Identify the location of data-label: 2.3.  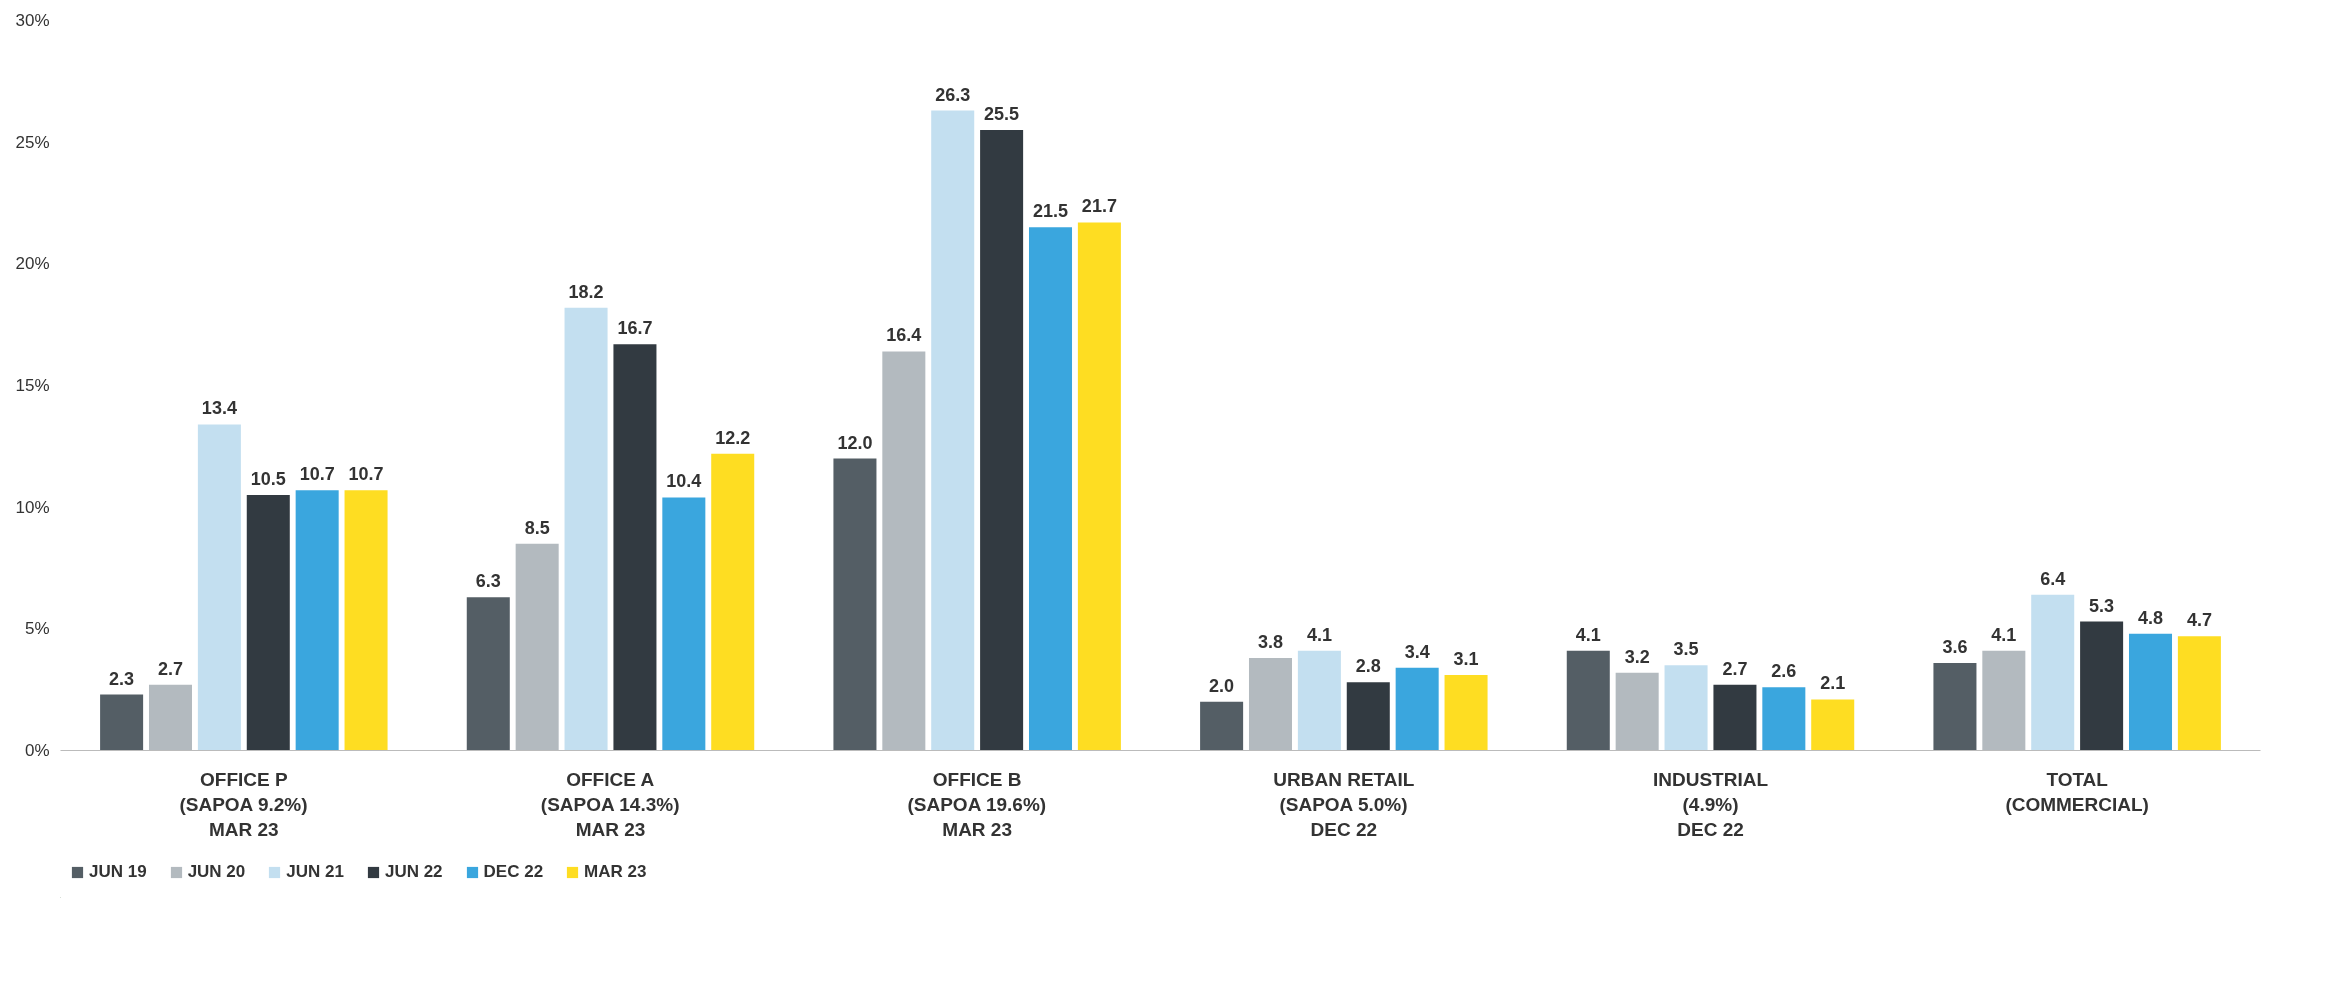
(122, 678).